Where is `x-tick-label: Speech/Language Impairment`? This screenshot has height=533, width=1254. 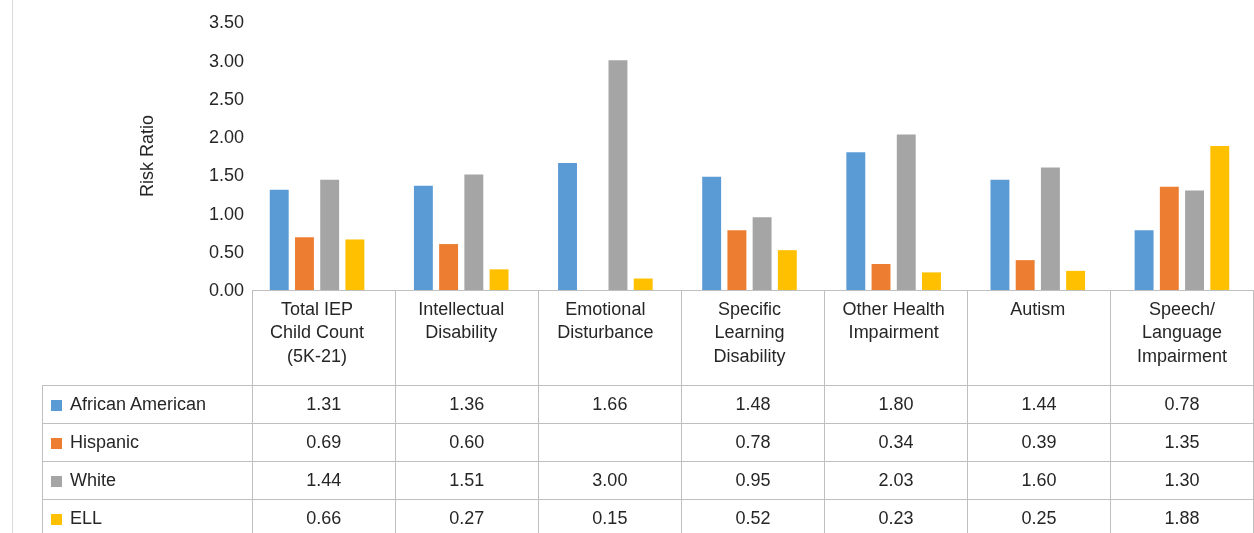
x-tick-label: Speech/Language Impairment is located at coordinates (1181, 332).